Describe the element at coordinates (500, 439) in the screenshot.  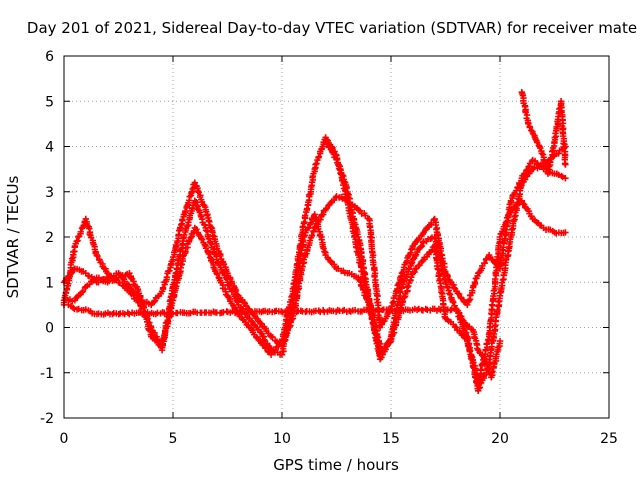
I see `x-tick-label: 20` at that location.